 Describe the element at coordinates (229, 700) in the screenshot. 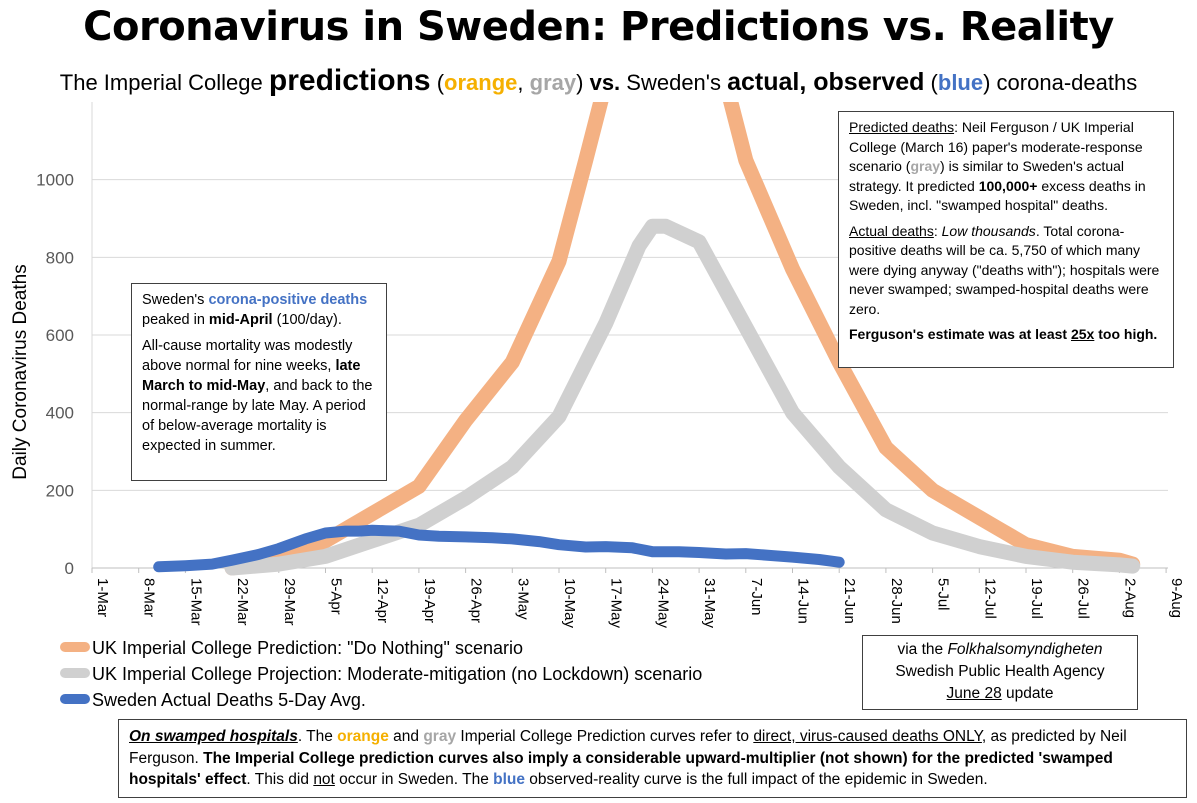

I see `legend-label: Sweden Actual Deaths 5-Day Avg.` at that location.